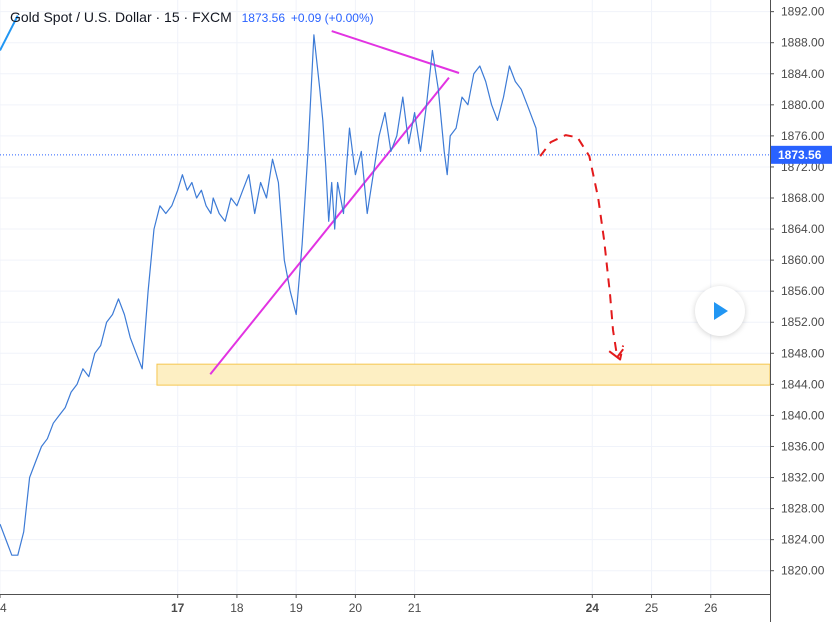 This screenshot has height=622, width=832. What do you see at coordinates (803, 446) in the screenshot?
I see `y-tick-label: 1836.00` at bounding box center [803, 446].